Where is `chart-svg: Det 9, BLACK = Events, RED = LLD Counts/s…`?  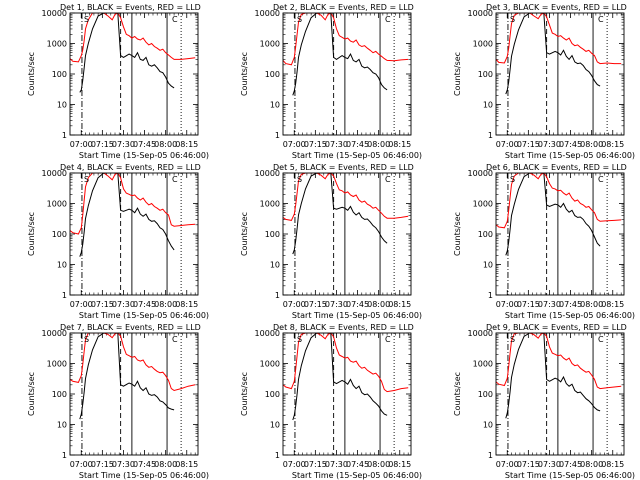
chart-svg: Det 9, BLACK = Events, RED = LLD Counts/s… is located at coordinates (544, 401).